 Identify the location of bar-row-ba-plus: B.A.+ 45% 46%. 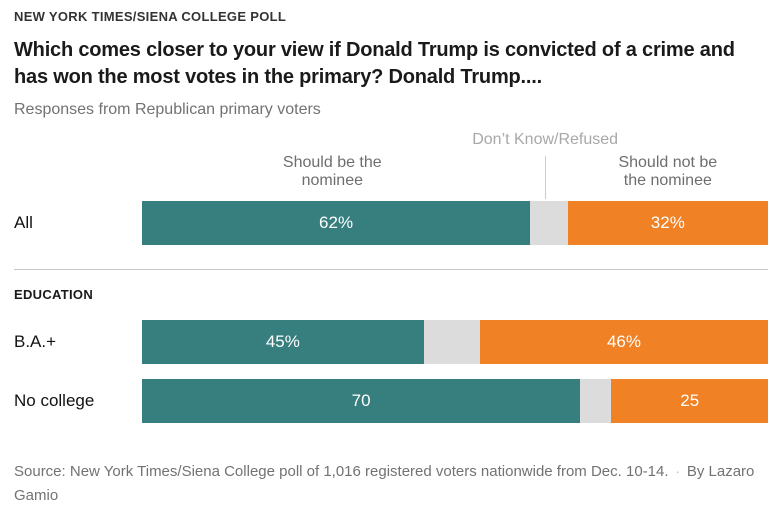
(391, 342).